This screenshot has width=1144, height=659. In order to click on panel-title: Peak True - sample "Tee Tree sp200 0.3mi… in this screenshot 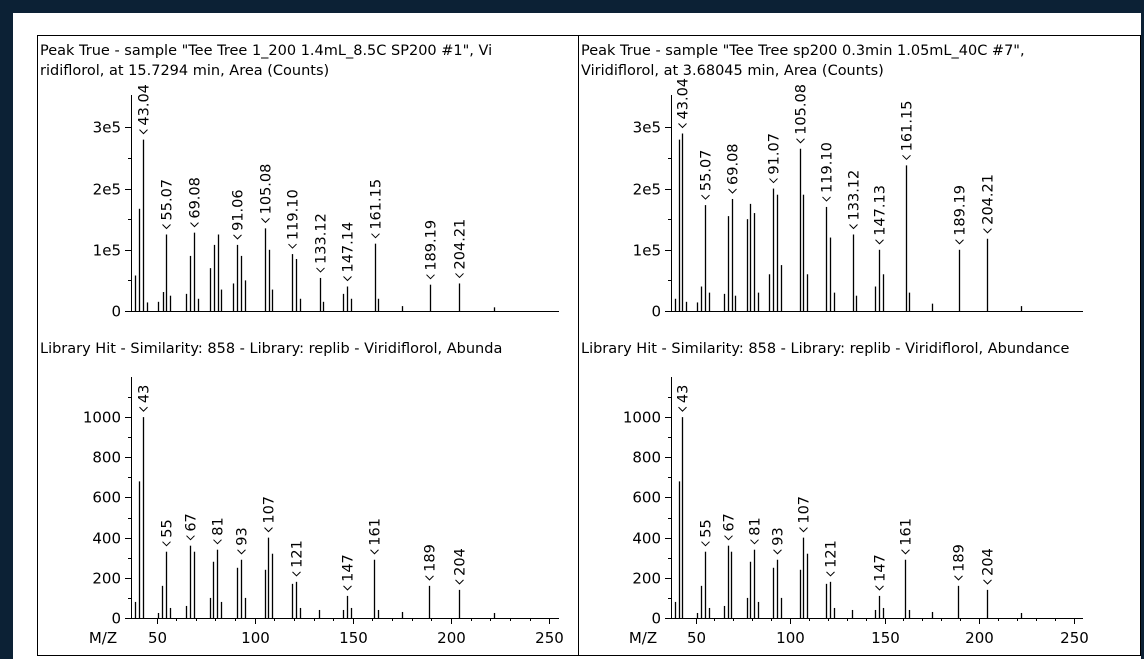, I will do `click(803, 51)`.